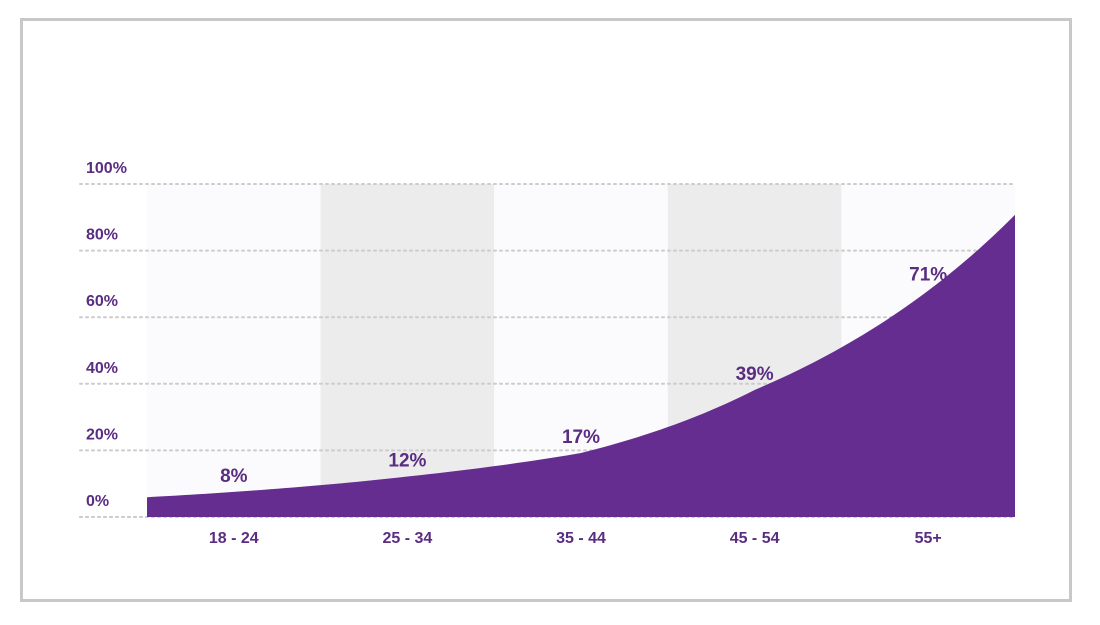 This screenshot has height=625, width=1100. Describe the element at coordinates (102, 434) in the screenshot. I see `y-tick-label: 20%` at that location.